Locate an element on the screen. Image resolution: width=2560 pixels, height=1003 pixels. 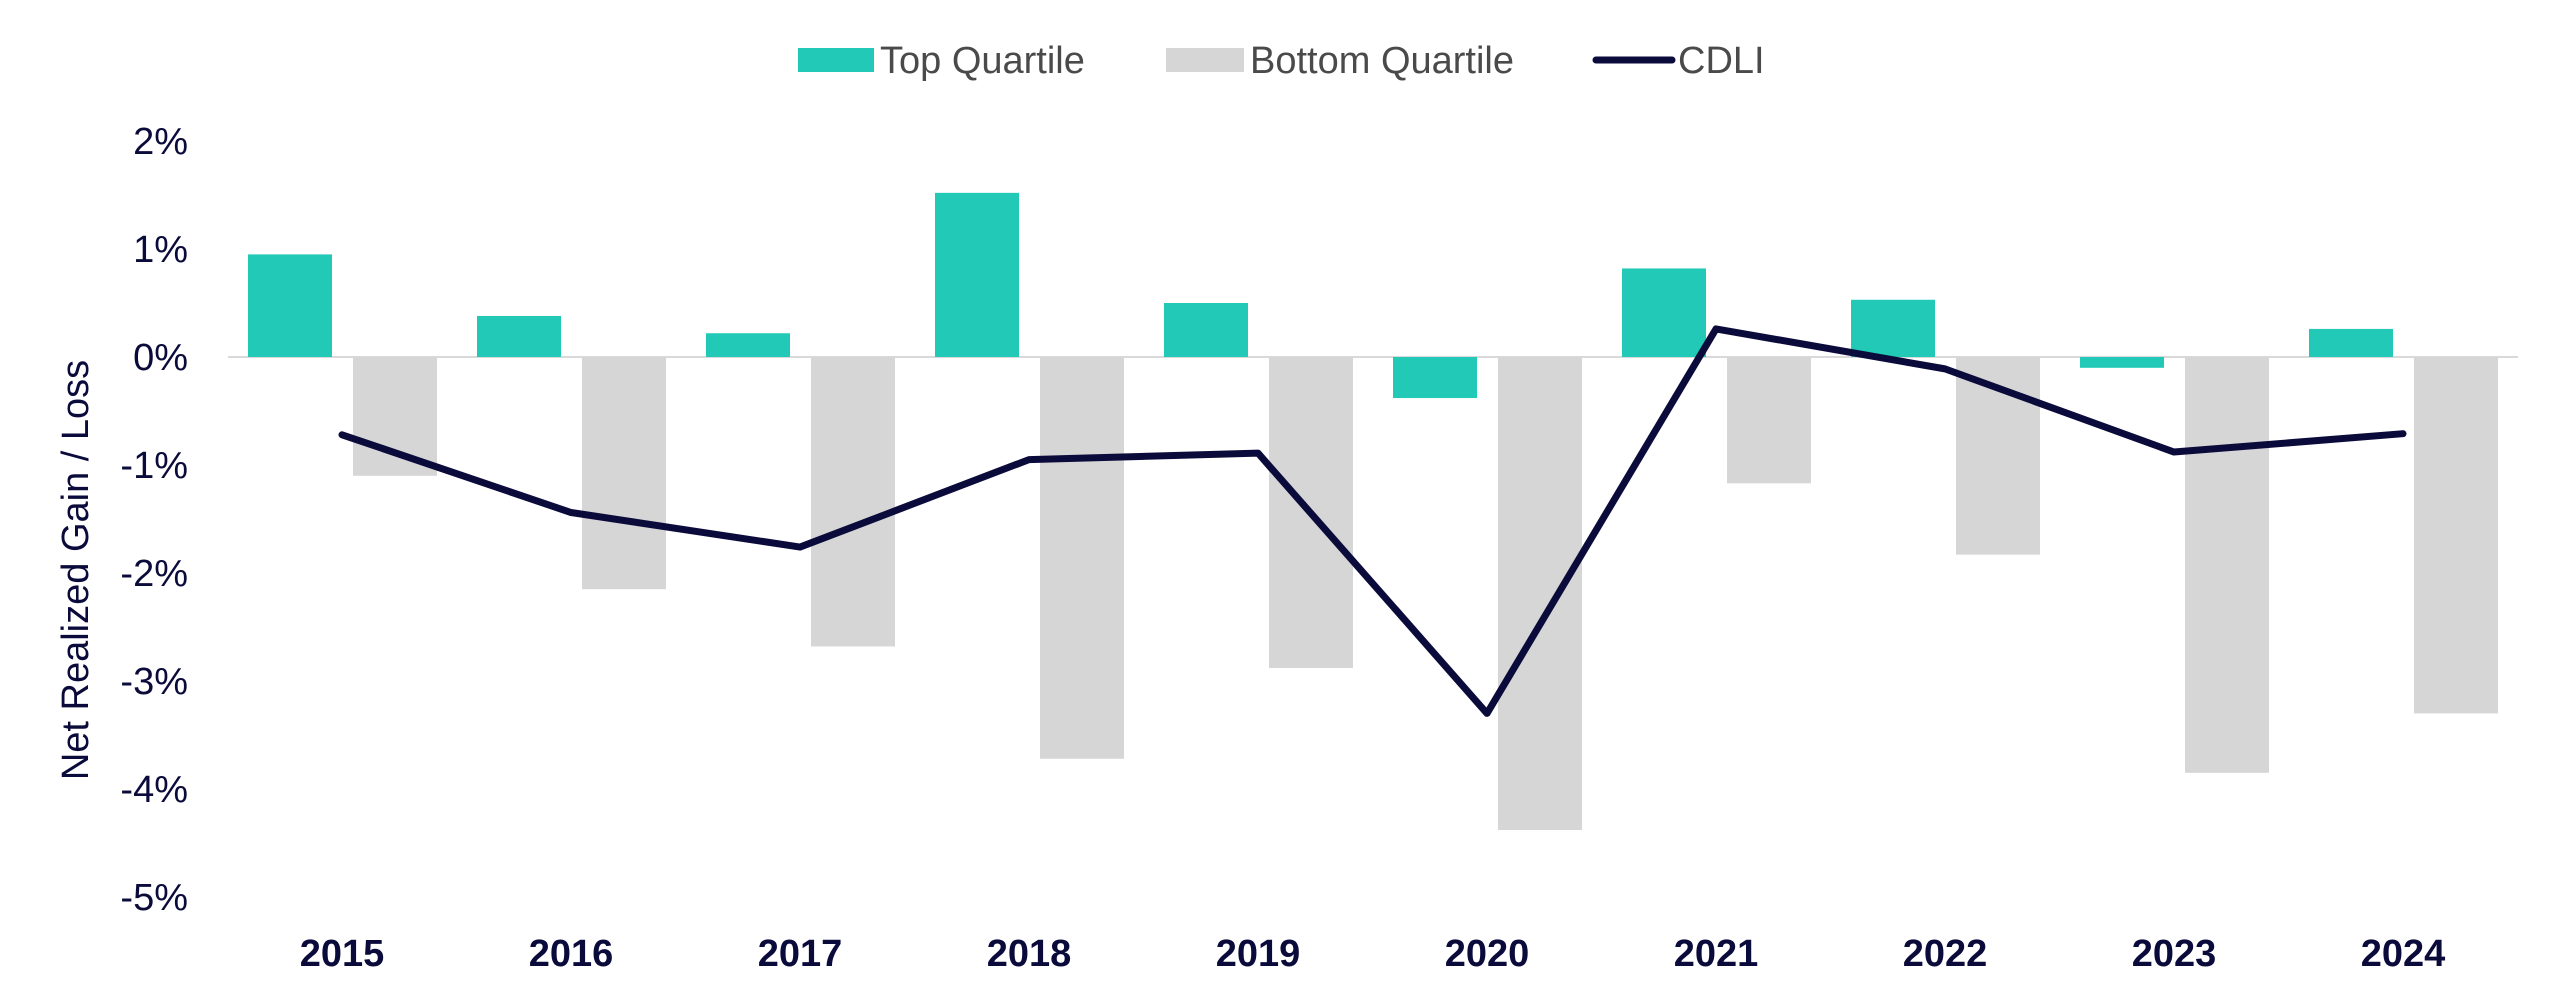
x-tick-label: 2018 is located at coordinates (1029, 954).